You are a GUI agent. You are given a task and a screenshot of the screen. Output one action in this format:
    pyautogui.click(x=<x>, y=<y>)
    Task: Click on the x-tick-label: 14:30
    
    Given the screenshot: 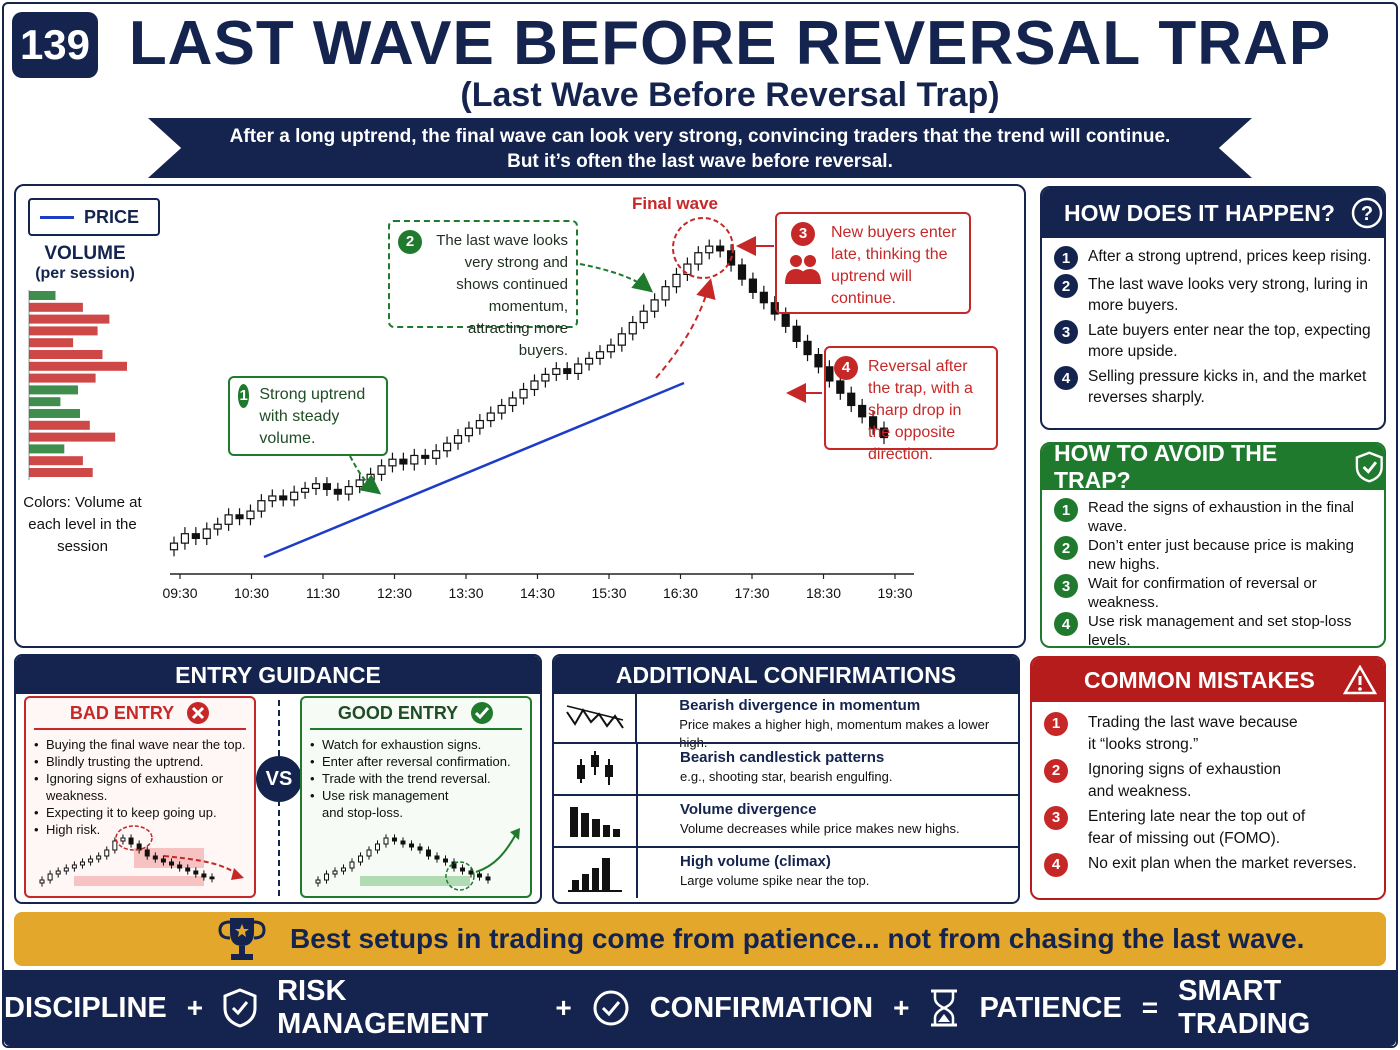 What is the action you would take?
    pyautogui.click(x=537, y=593)
    